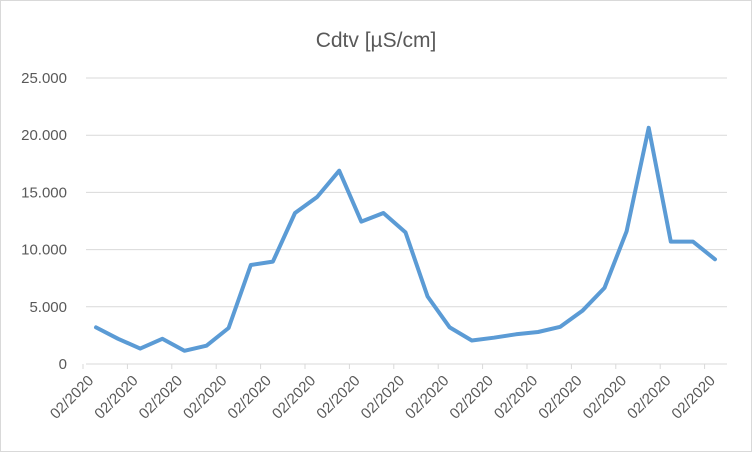 This screenshot has width=752, height=452. I want to click on y-tick-label: 10.000, so click(44, 250).